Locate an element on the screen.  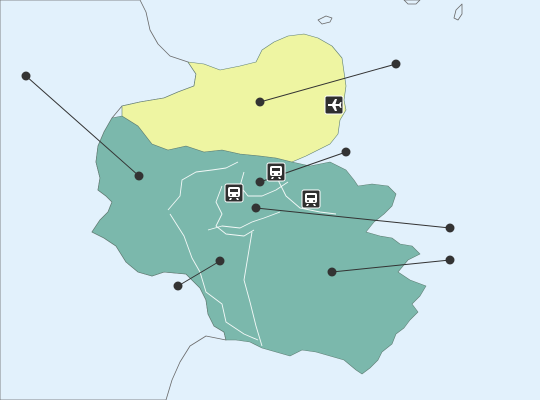
airplane-icon is located at coordinates (334, 105).